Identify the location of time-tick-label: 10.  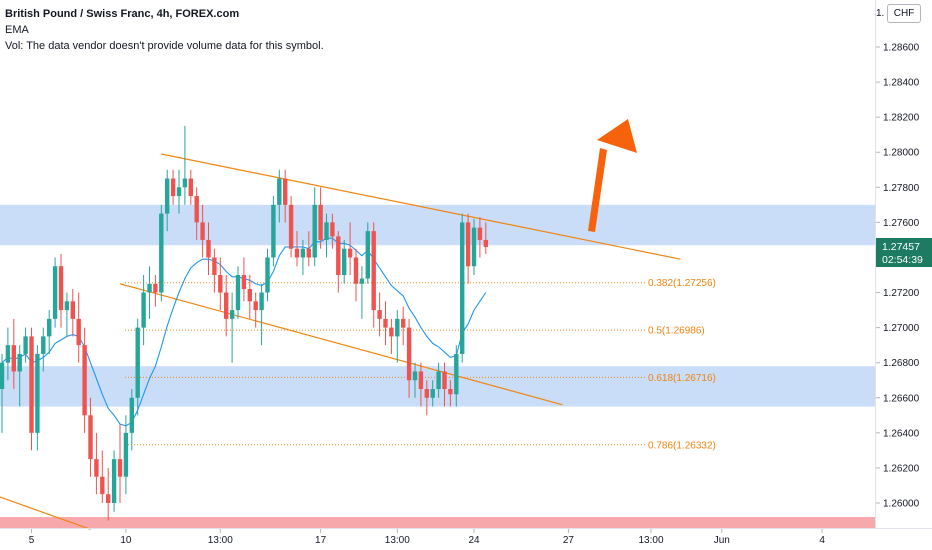
(126, 540).